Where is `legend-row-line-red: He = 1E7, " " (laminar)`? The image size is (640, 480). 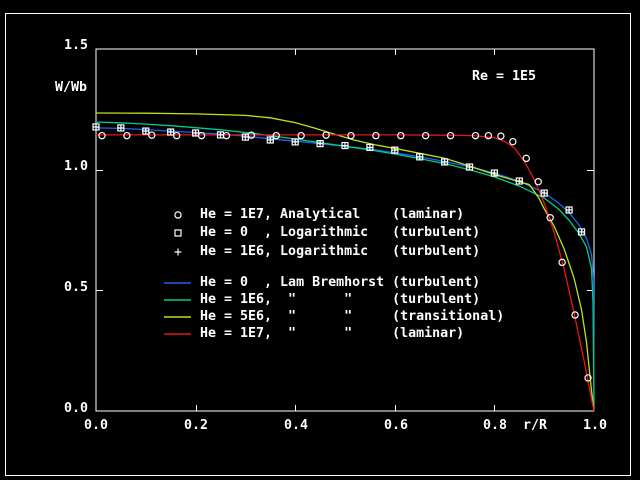
legend-row-line-red: He = 1E7, " " (laminar) is located at coordinates (332, 333).